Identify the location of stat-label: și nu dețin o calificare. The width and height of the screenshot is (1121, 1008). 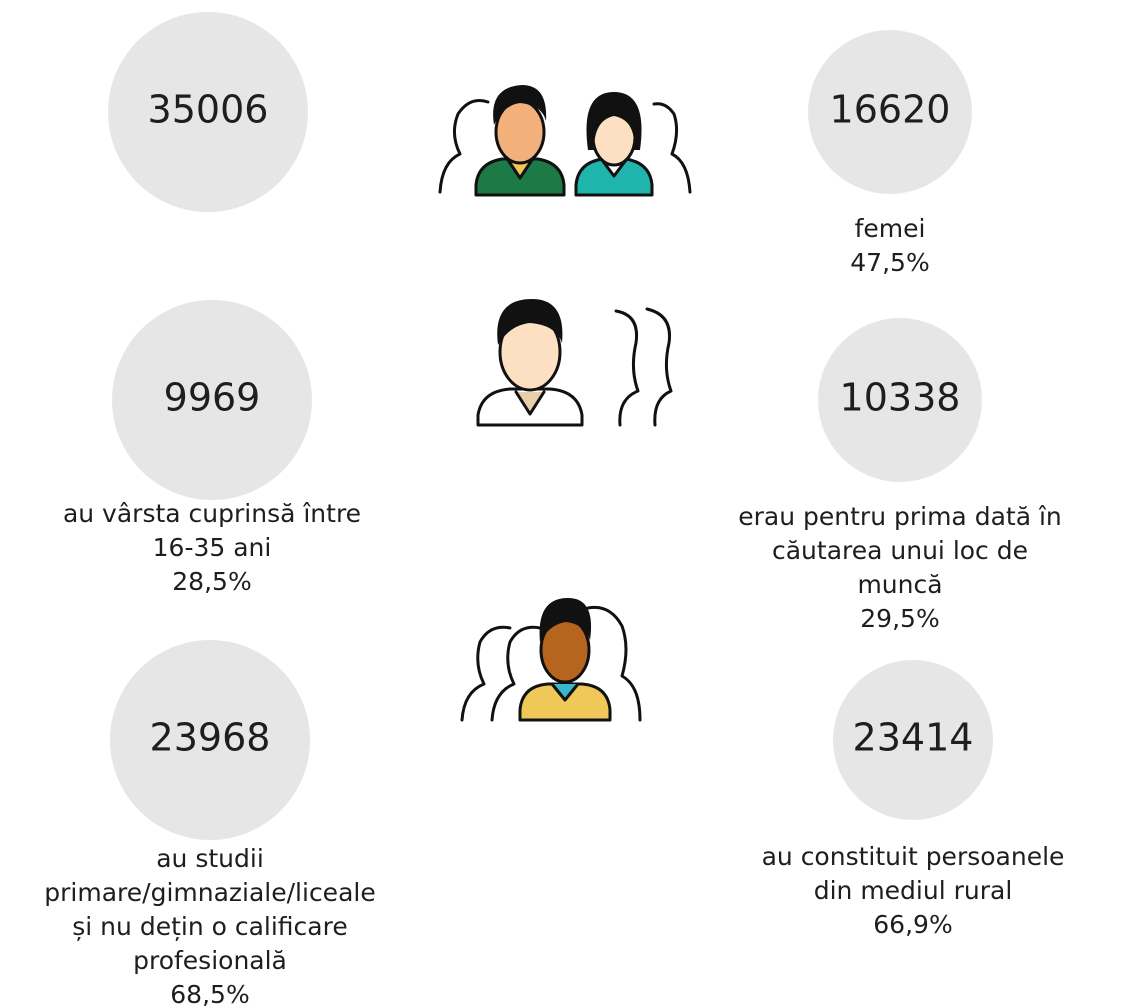
(209, 926).